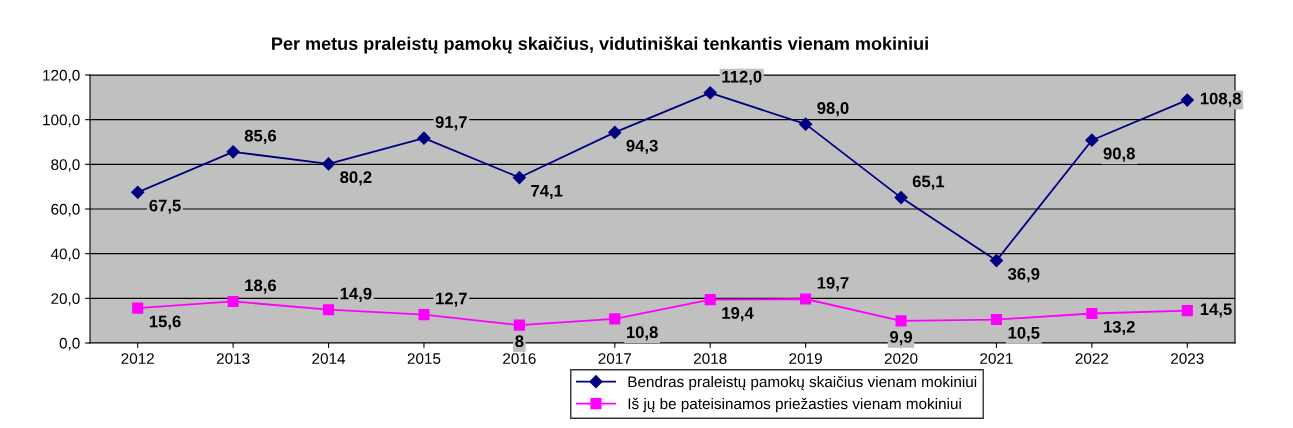  What do you see at coordinates (794, 405) in the screenshot?
I see `legend-label: Iš jų be pateisinamos priežasties vienam mokiniui` at bounding box center [794, 405].